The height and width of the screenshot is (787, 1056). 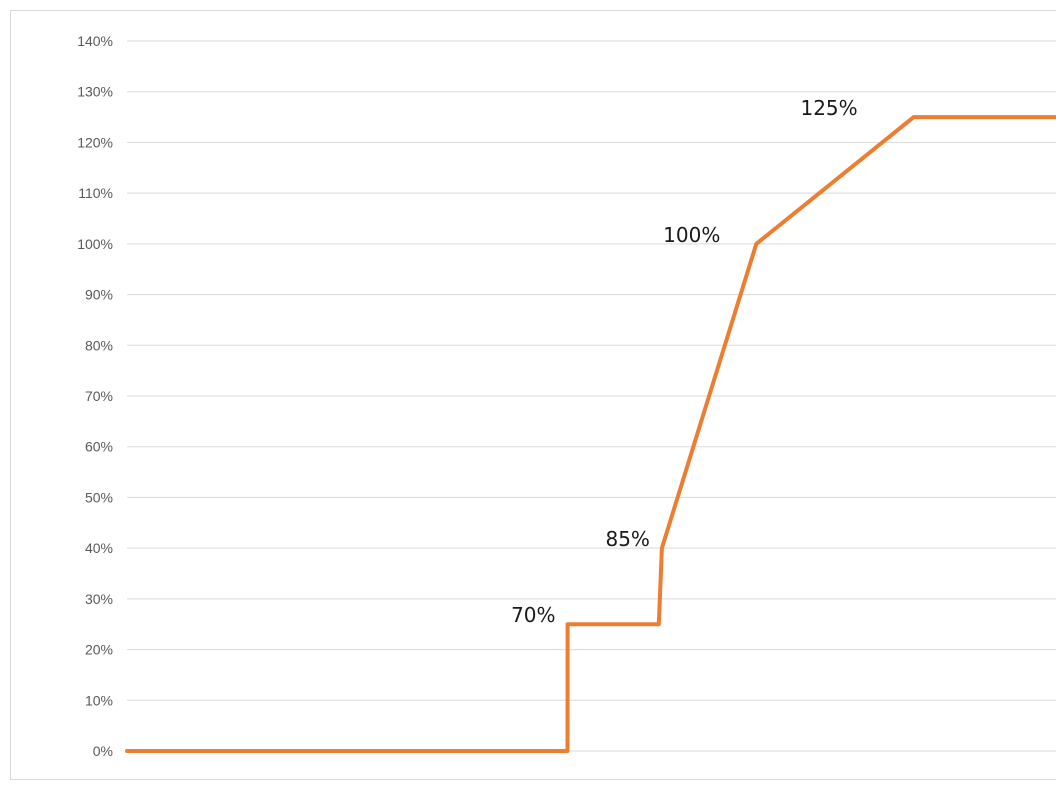 What do you see at coordinates (99, 548) in the screenshot?
I see `y-tick-label: 40%` at bounding box center [99, 548].